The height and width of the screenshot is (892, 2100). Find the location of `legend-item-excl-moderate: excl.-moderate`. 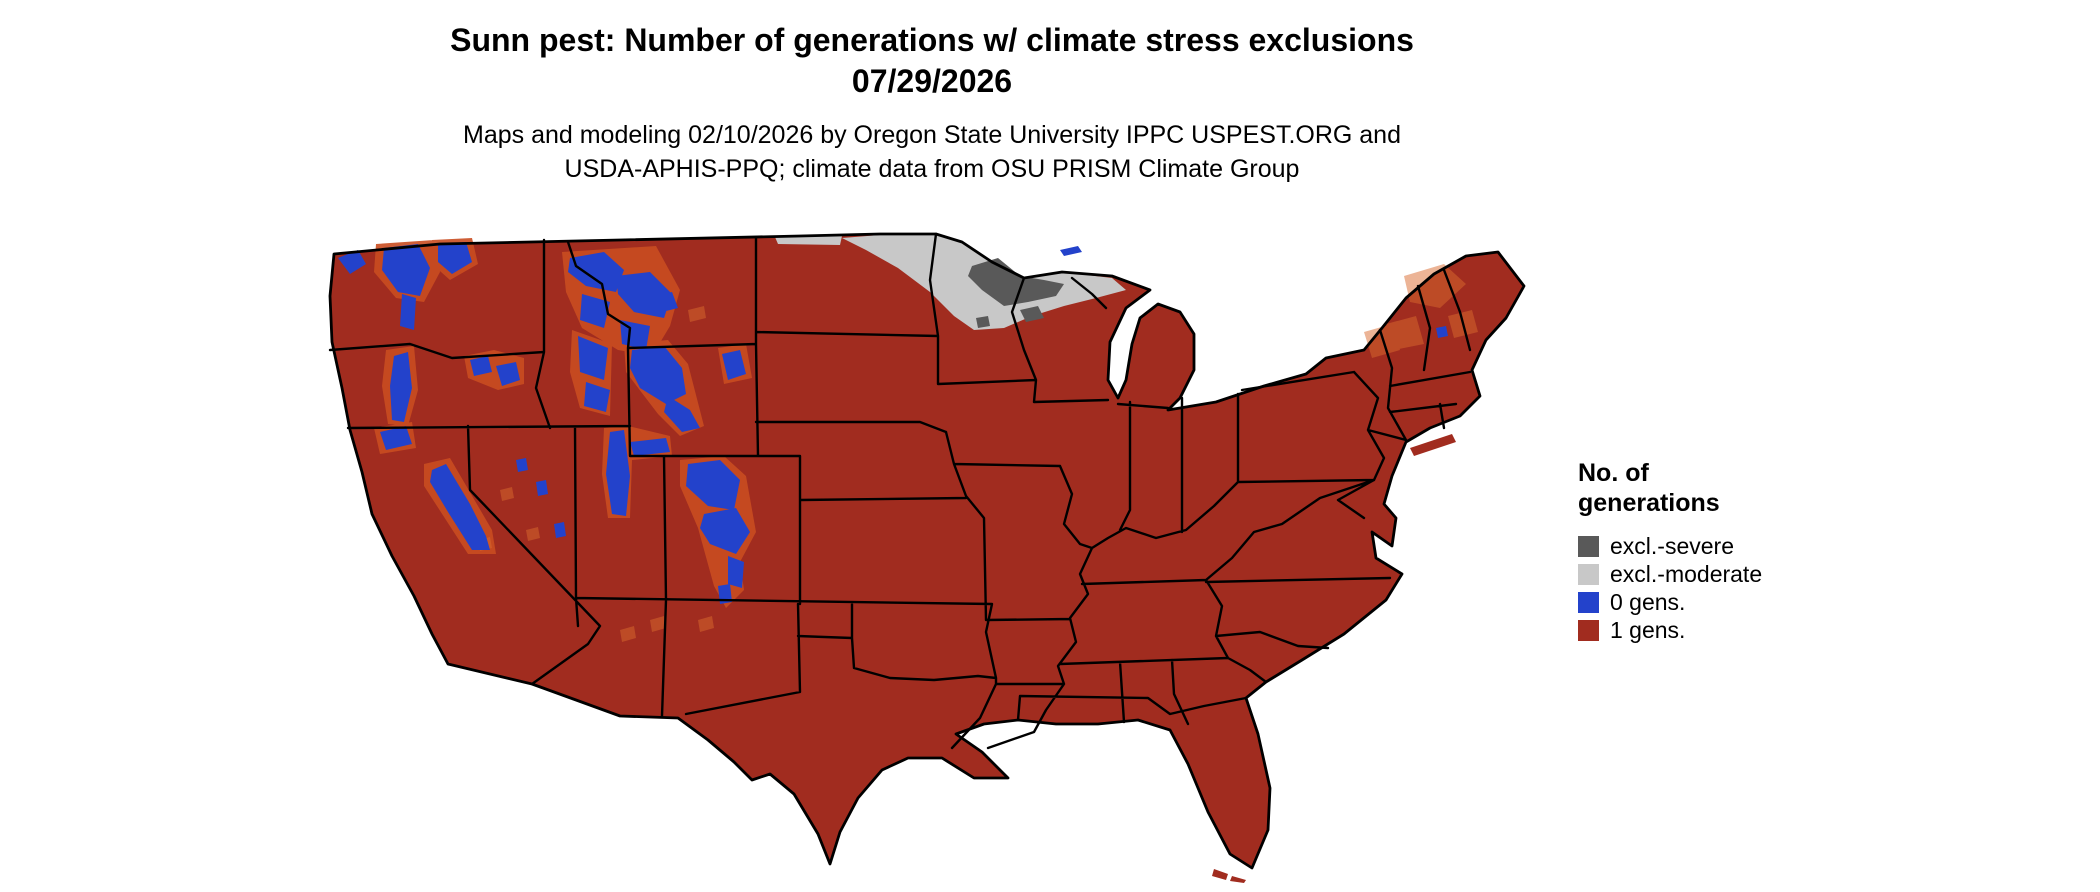

legend-item-excl-moderate: excl.-moderate is located at coordinates (1670, 574).